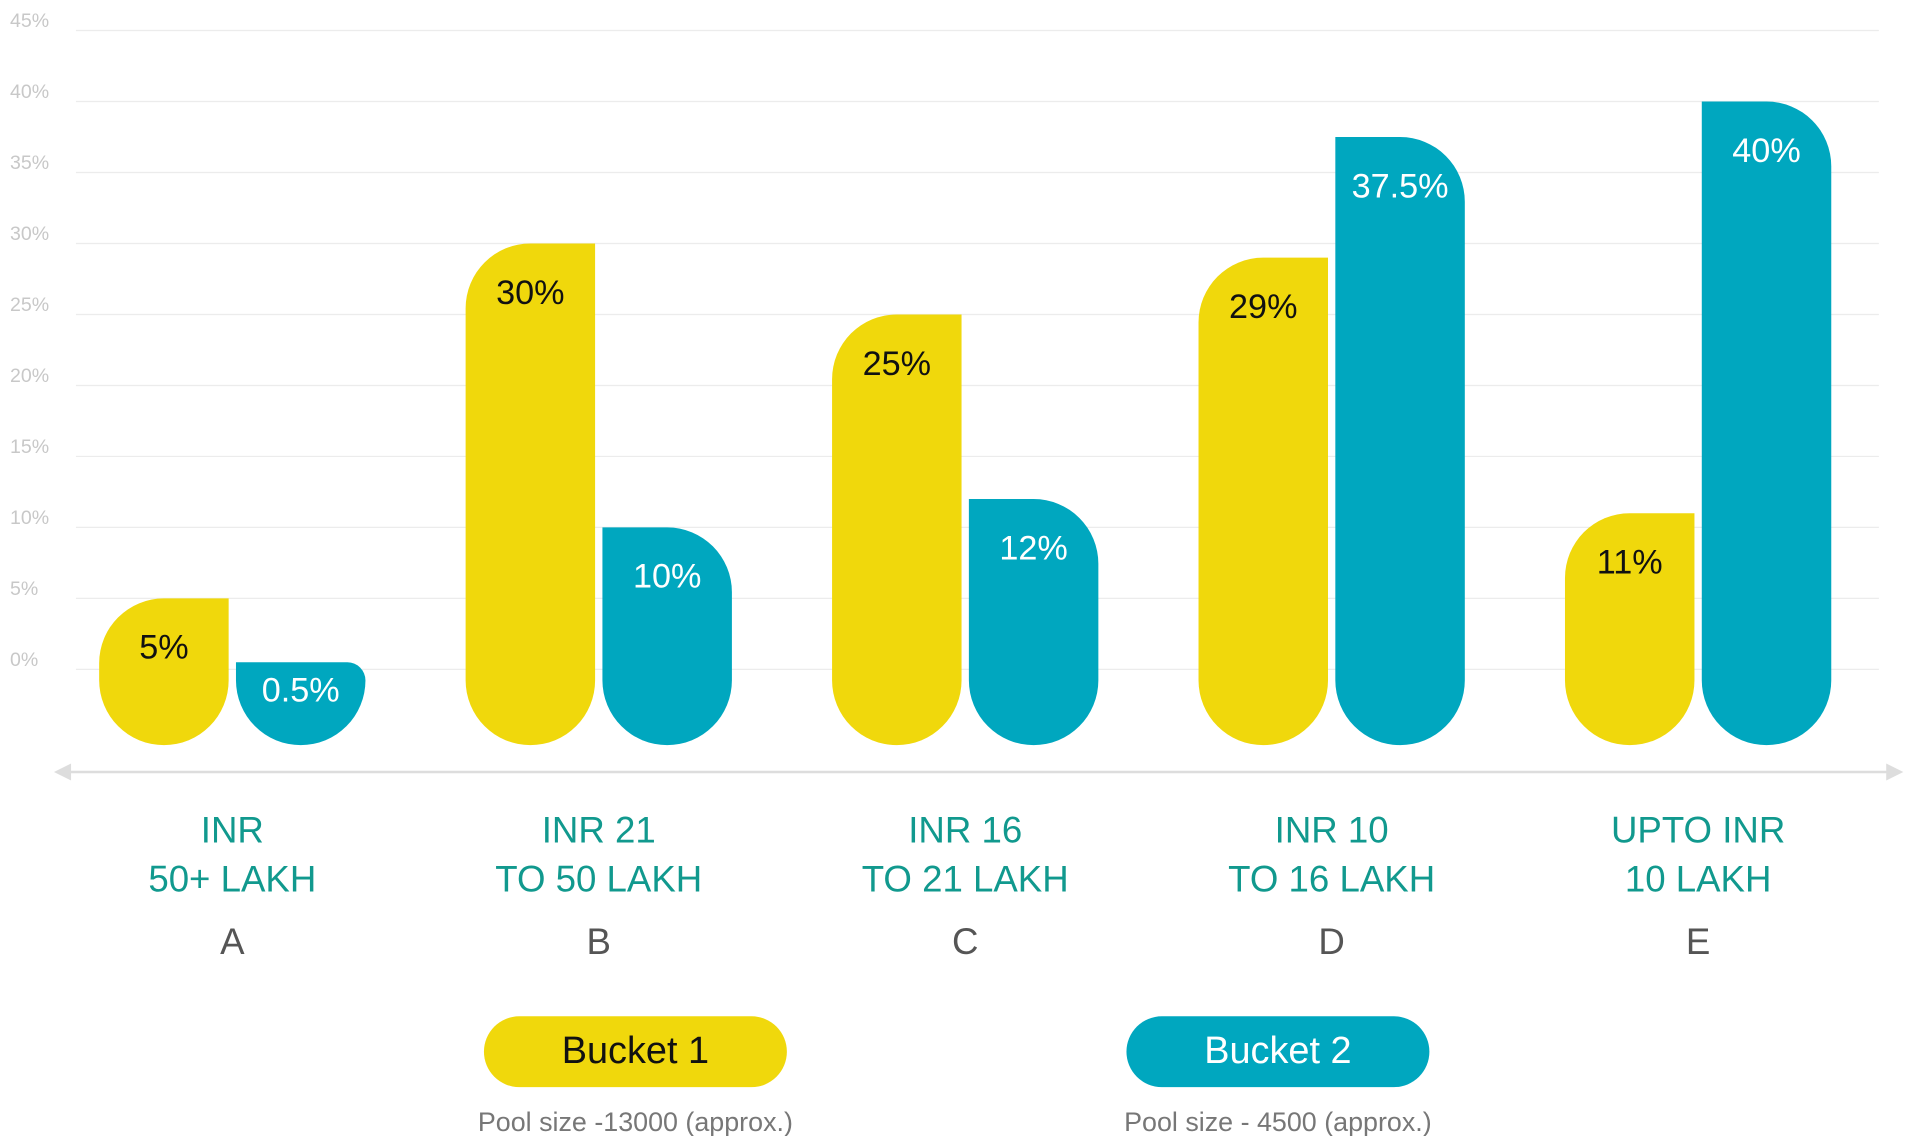 The image size is (1906, 1136). Describe the element at coordinates (1332, 830) in the screenshot. I see `category-description: INR 10` at that location.